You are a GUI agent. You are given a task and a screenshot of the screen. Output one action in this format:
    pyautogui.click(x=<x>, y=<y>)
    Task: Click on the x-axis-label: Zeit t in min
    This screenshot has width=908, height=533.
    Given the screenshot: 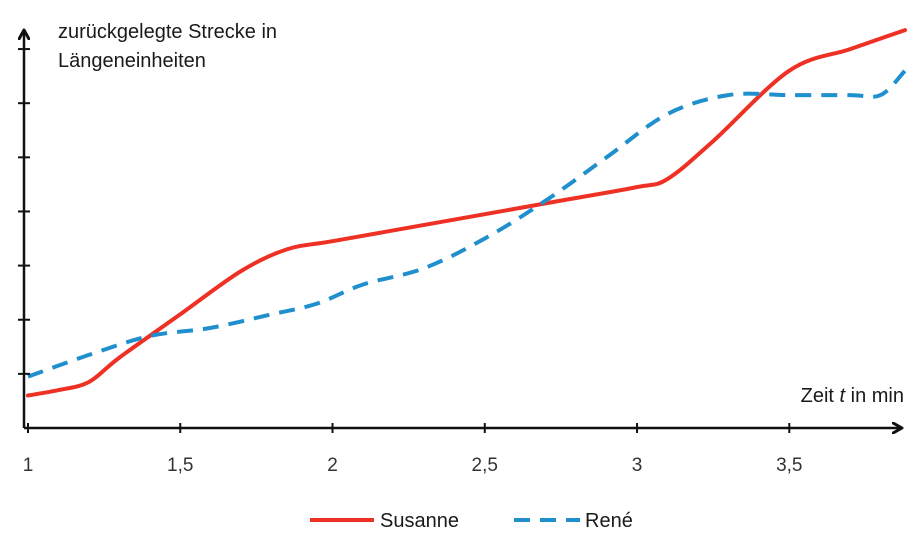 What is the action you would take?
    pyautogui.click(x=852, y=396)
    